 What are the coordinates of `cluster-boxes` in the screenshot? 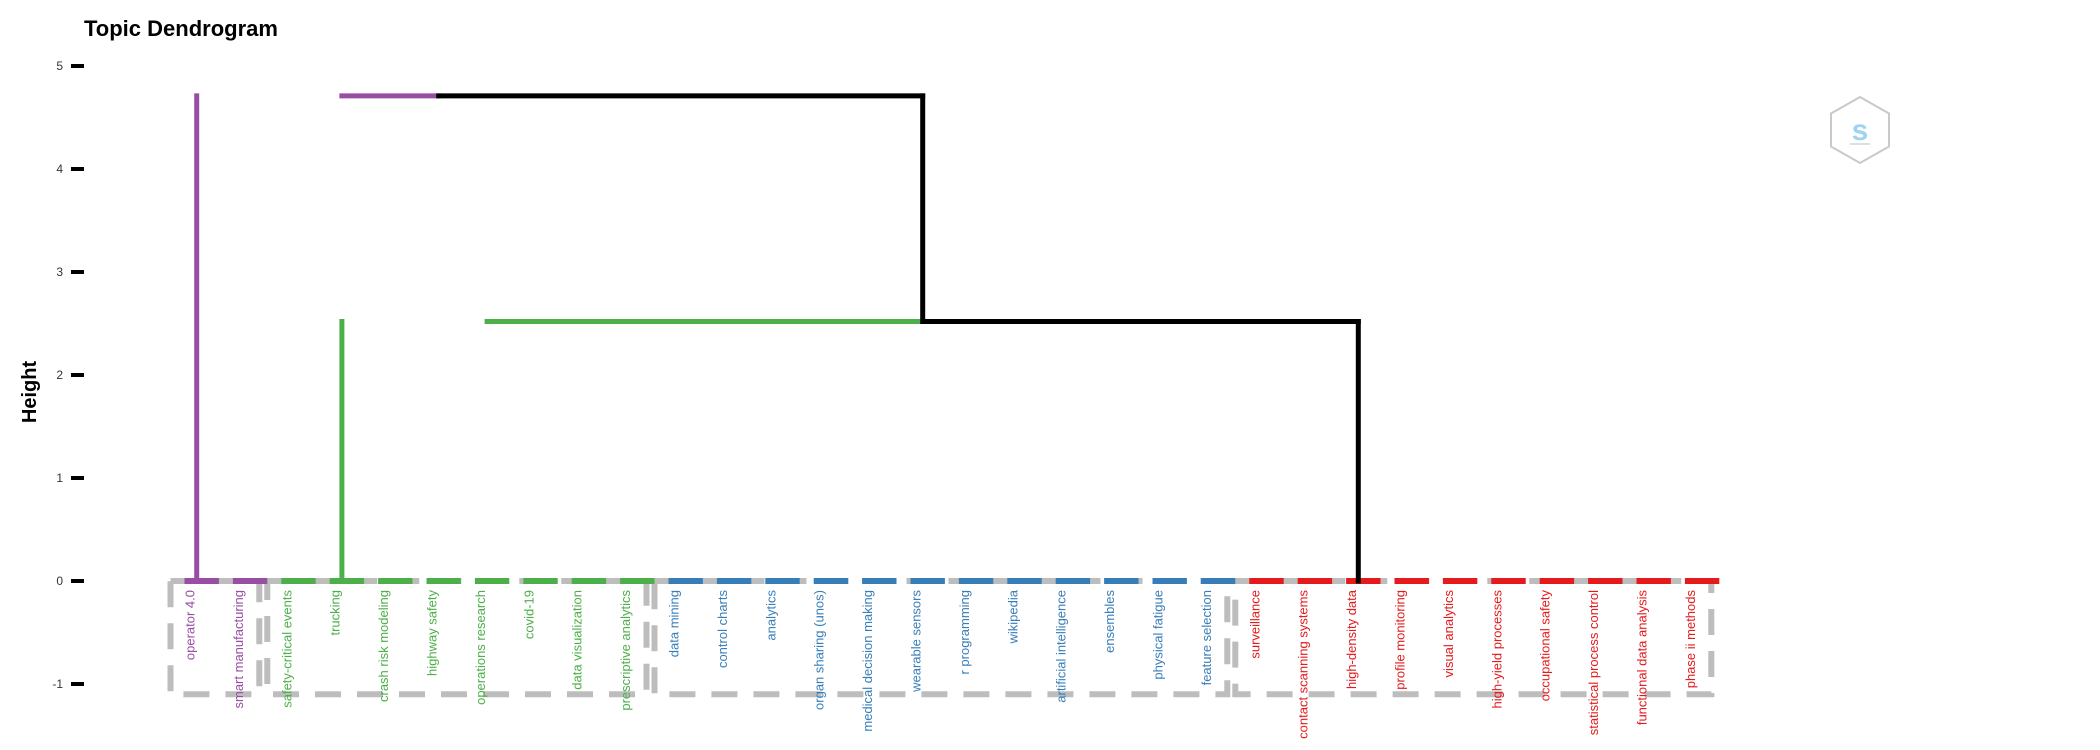 It's located at (941, 638).